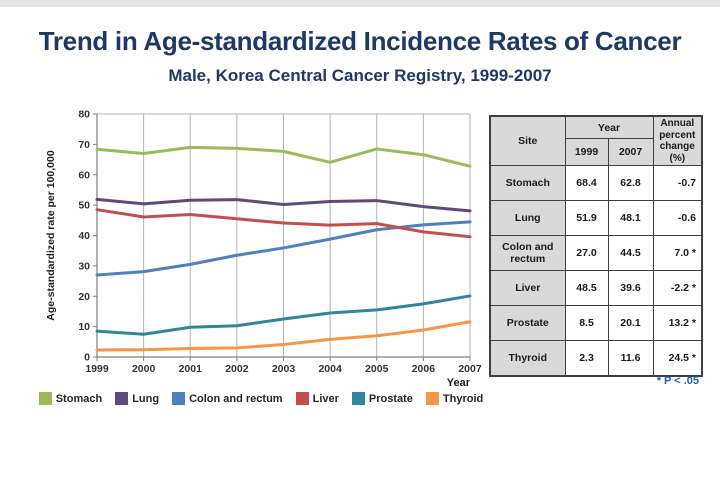 Image resolution: width=720 pixels, height=479 pixels. I want to click on table-cell-site: Liver, so click(527, 288).